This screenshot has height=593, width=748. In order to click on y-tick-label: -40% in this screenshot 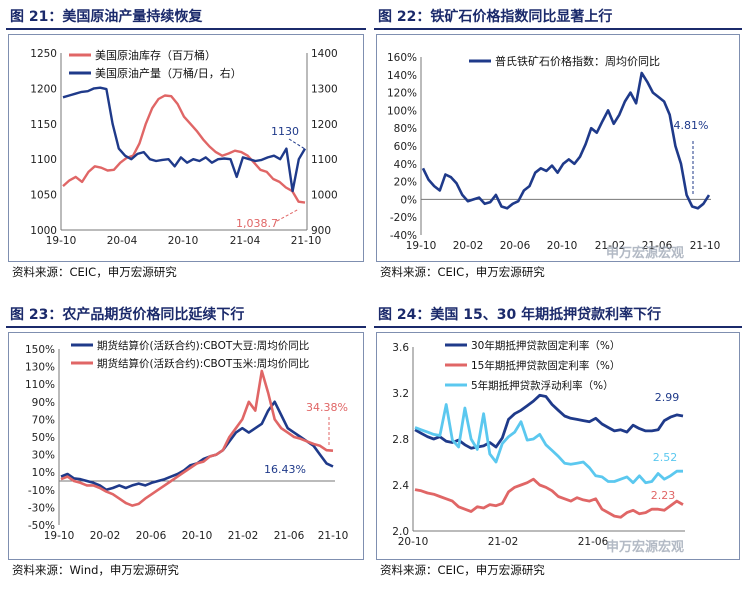, I will do `click(403, 236)`.